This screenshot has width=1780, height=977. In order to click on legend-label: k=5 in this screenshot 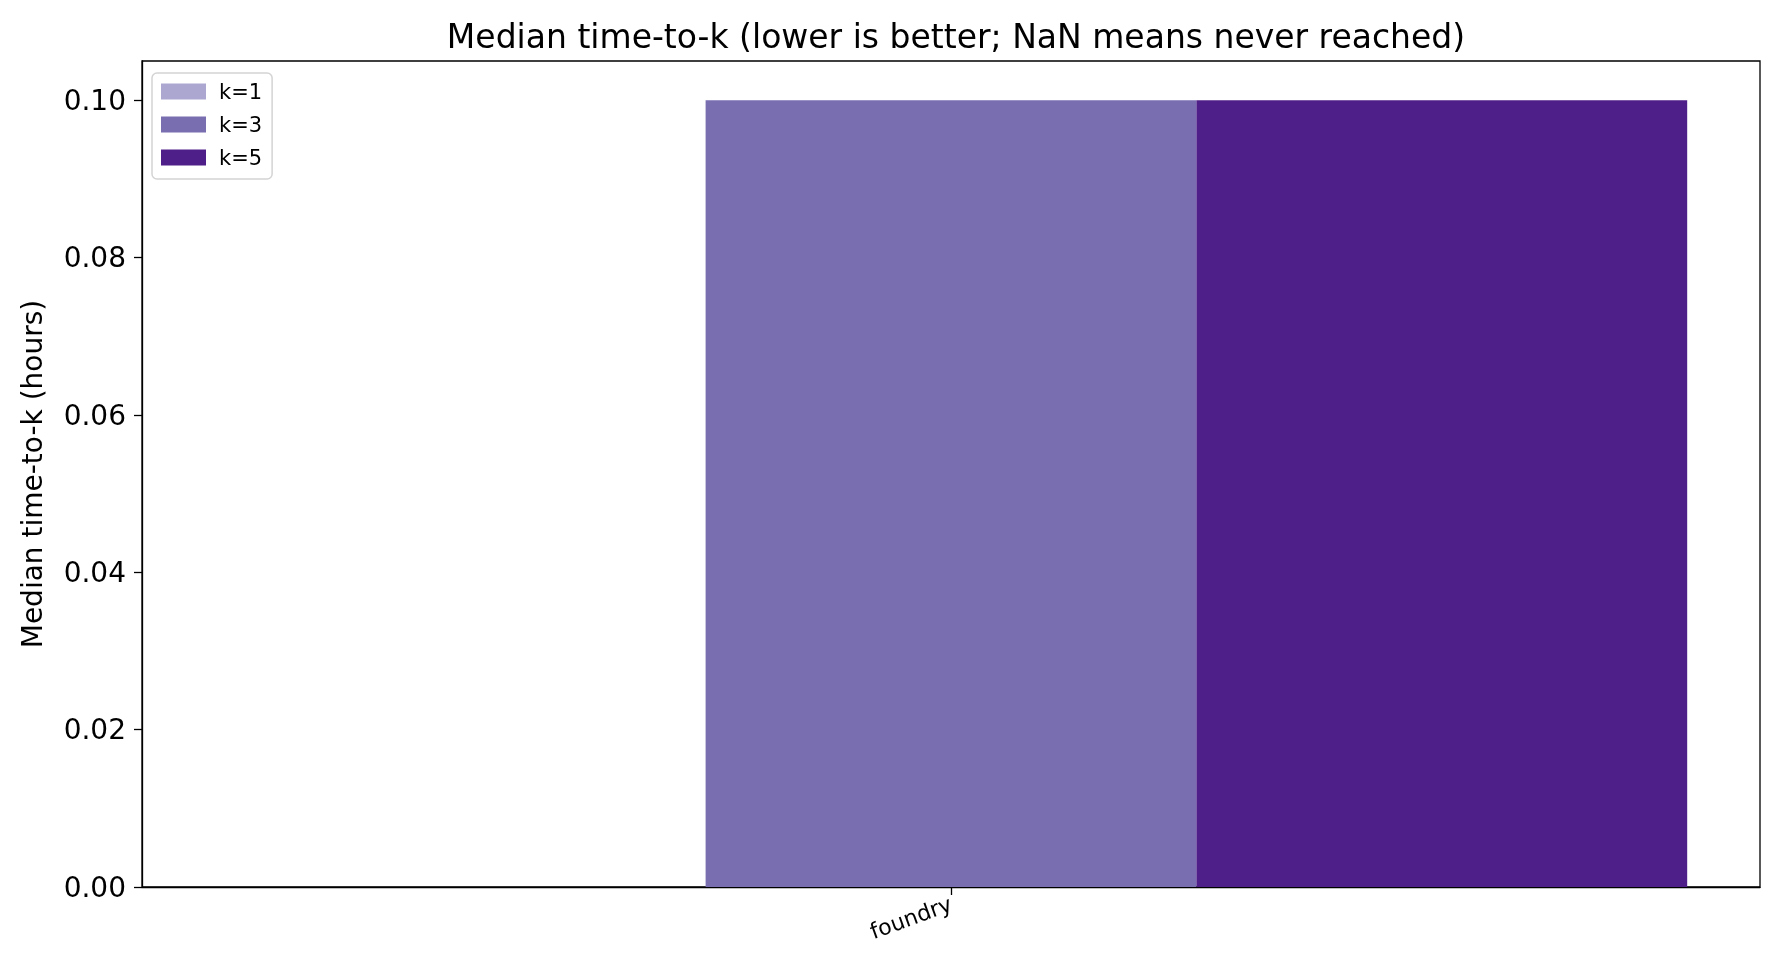, I will do `click(241, 157)`.